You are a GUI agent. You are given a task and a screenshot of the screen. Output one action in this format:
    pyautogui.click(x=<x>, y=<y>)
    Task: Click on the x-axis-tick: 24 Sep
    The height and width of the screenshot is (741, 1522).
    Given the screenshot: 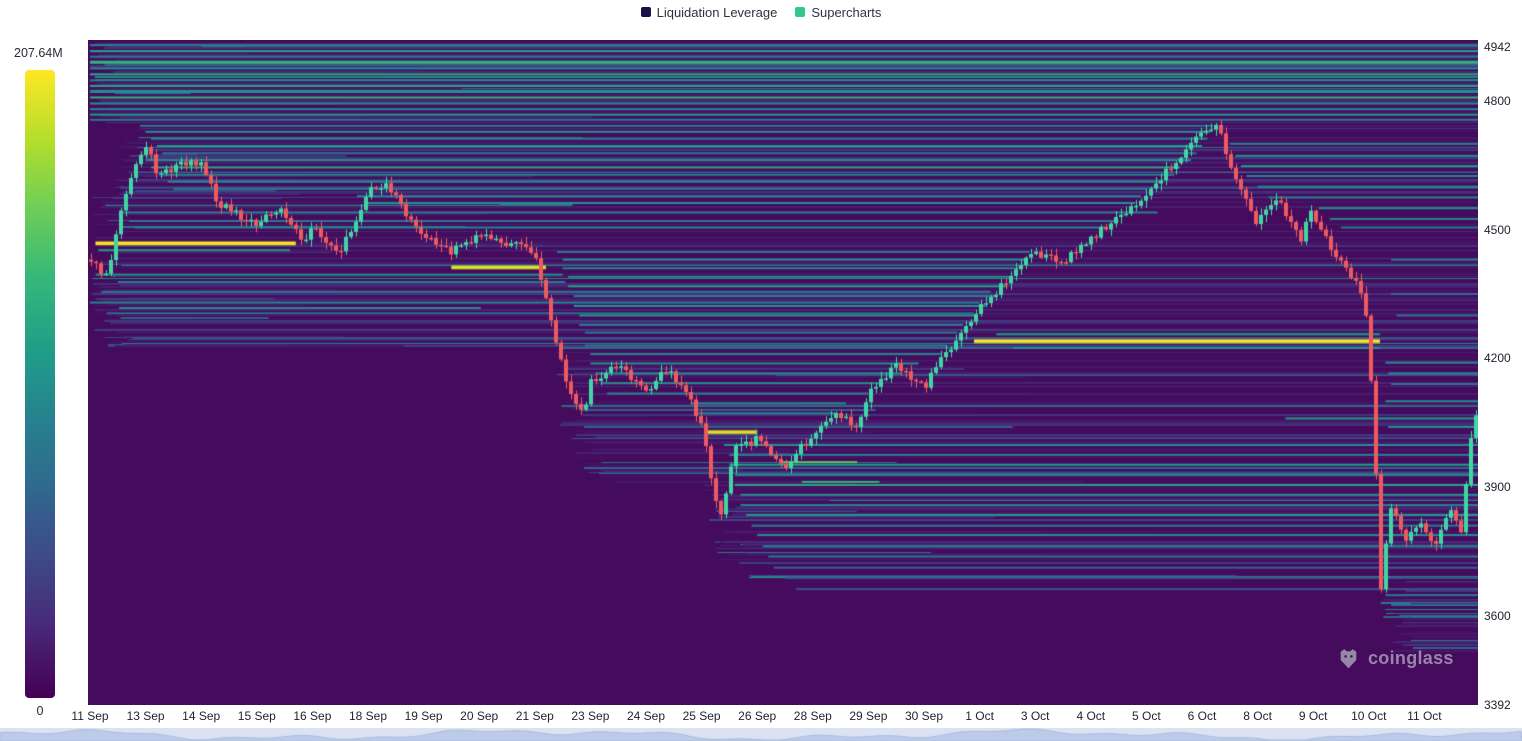 What is the action you would take?
    pyautogui.click(x=646, y=716)
    